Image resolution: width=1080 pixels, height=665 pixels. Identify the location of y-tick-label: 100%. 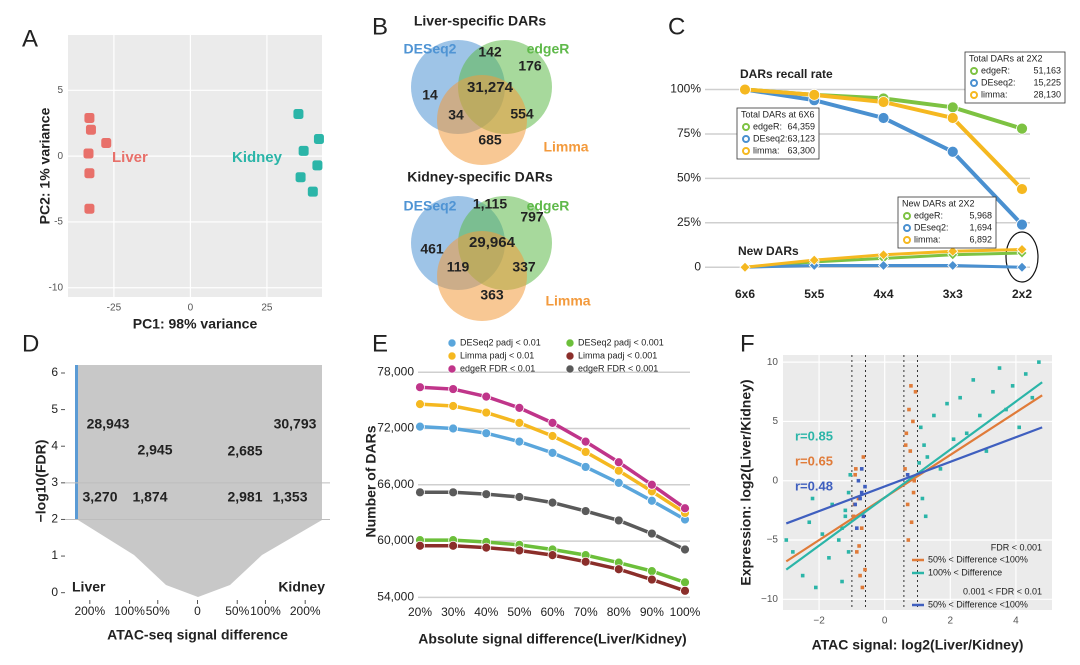
(685, 89).